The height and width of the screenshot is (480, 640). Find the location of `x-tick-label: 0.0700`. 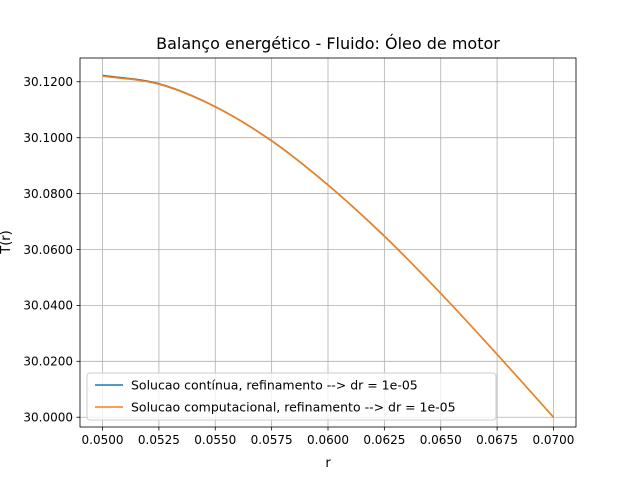

x-tick-label: 0.0700 is located at coordinates (553, 440).